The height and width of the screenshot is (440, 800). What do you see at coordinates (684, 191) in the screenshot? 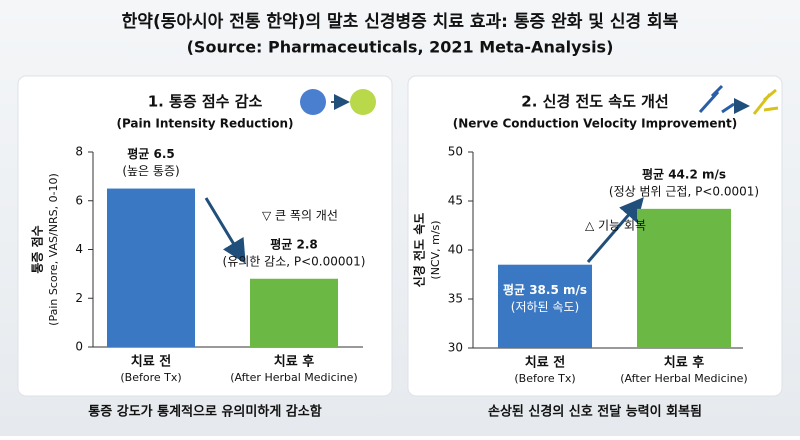
I see `value-note: (정상 범위 근접, P<0.0001)` at bounding box center [684, 191].